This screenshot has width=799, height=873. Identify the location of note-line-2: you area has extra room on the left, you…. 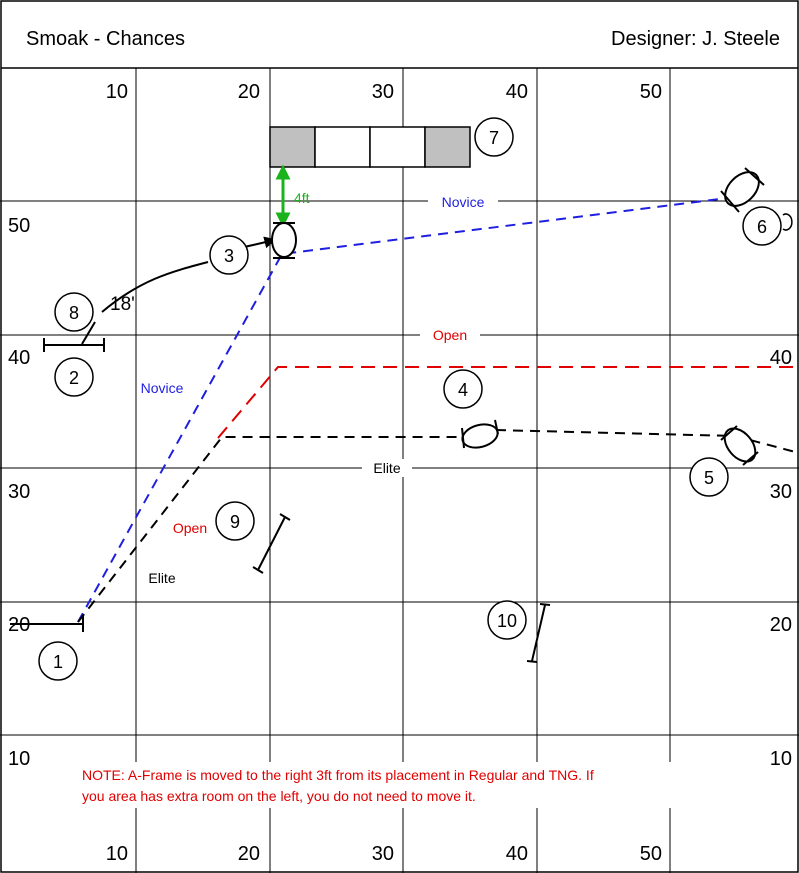
(279, 796).